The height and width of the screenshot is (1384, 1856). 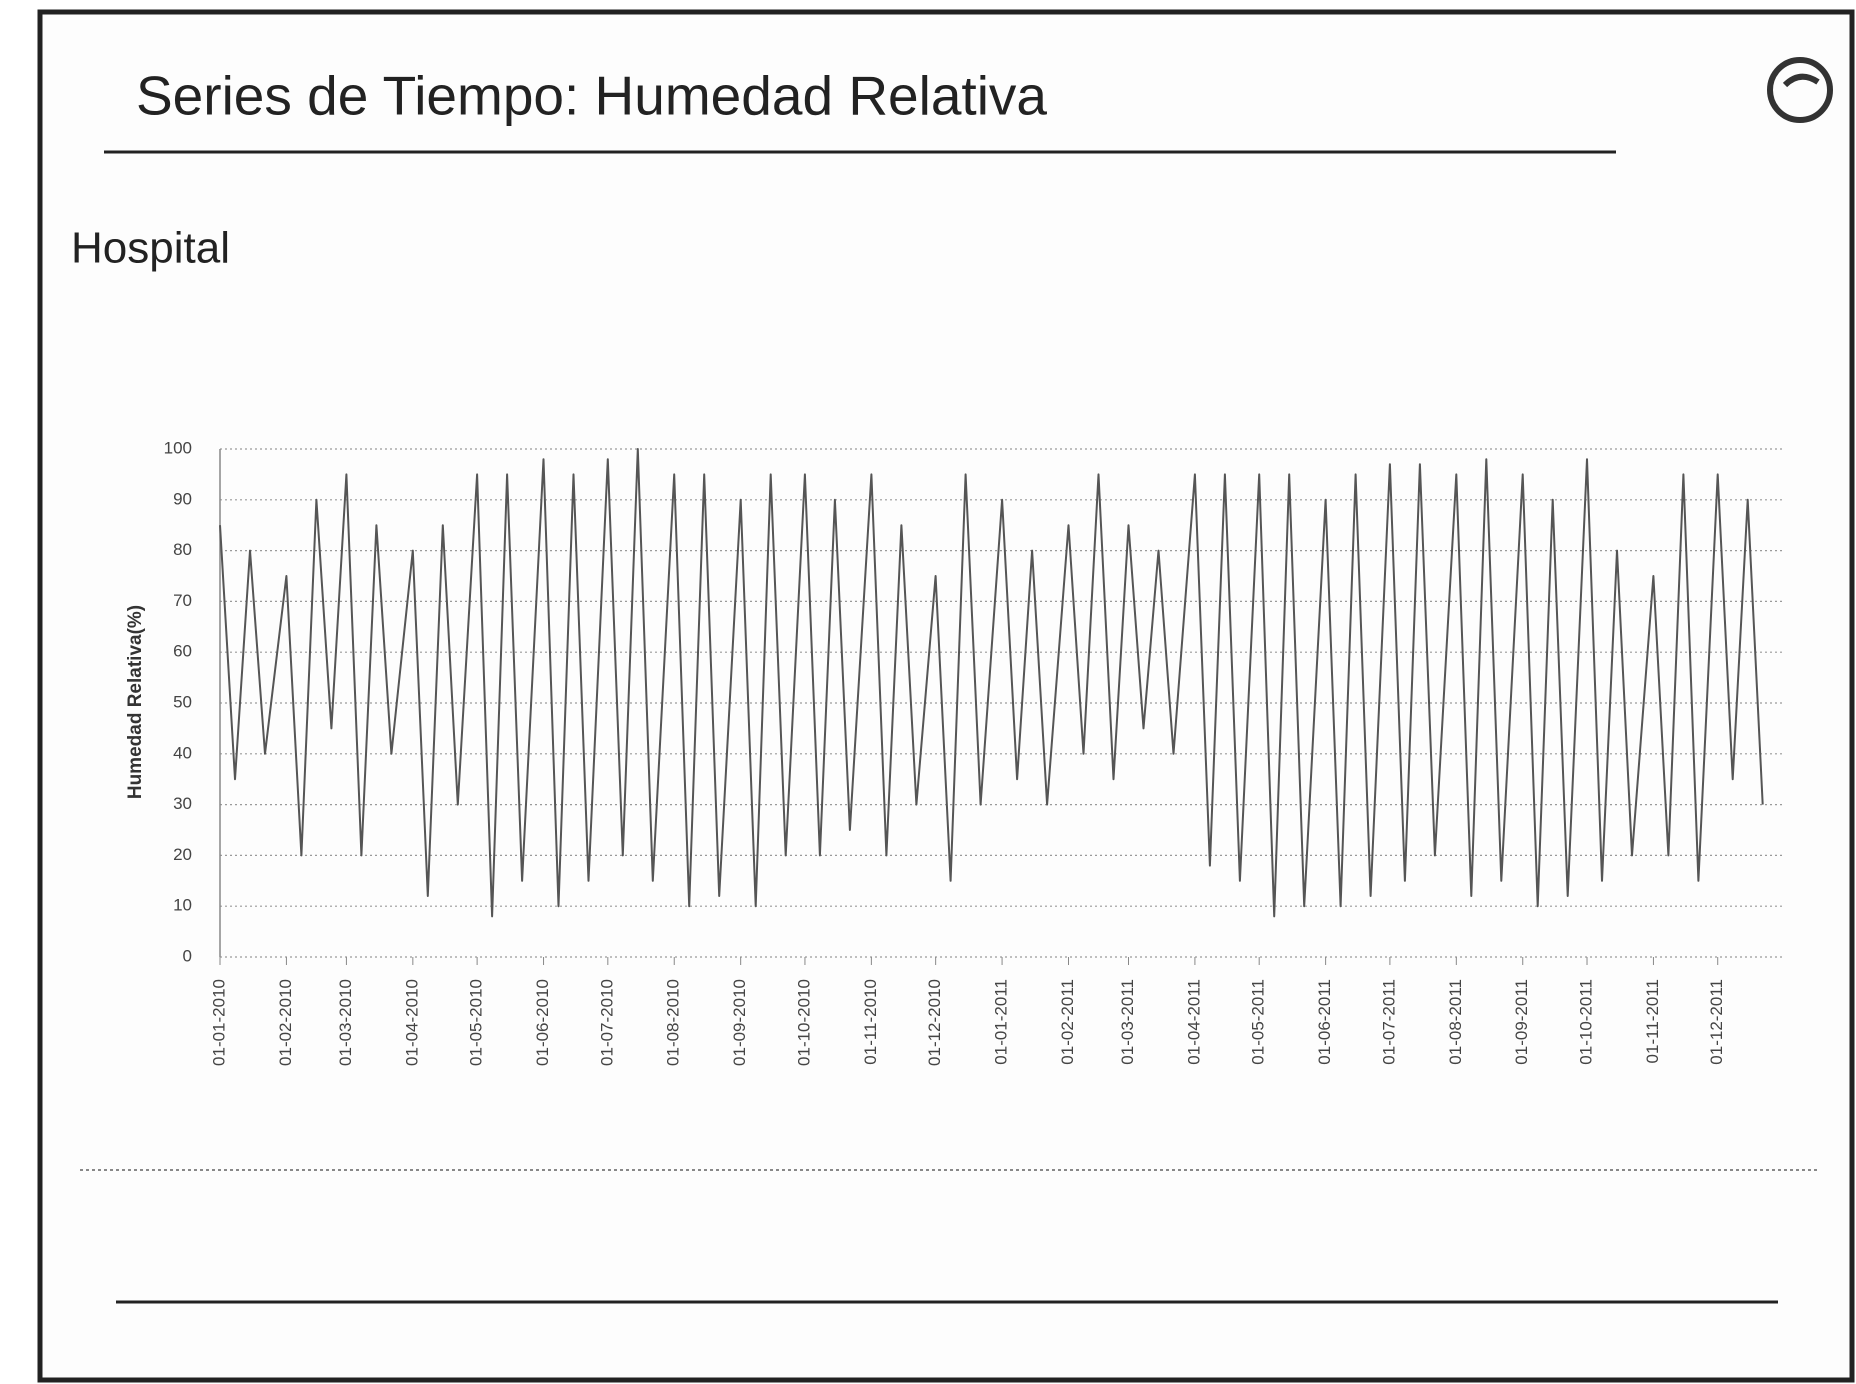 I want to click on x-tick-label: 01-09-2011, so click(x=1521, y=1022).